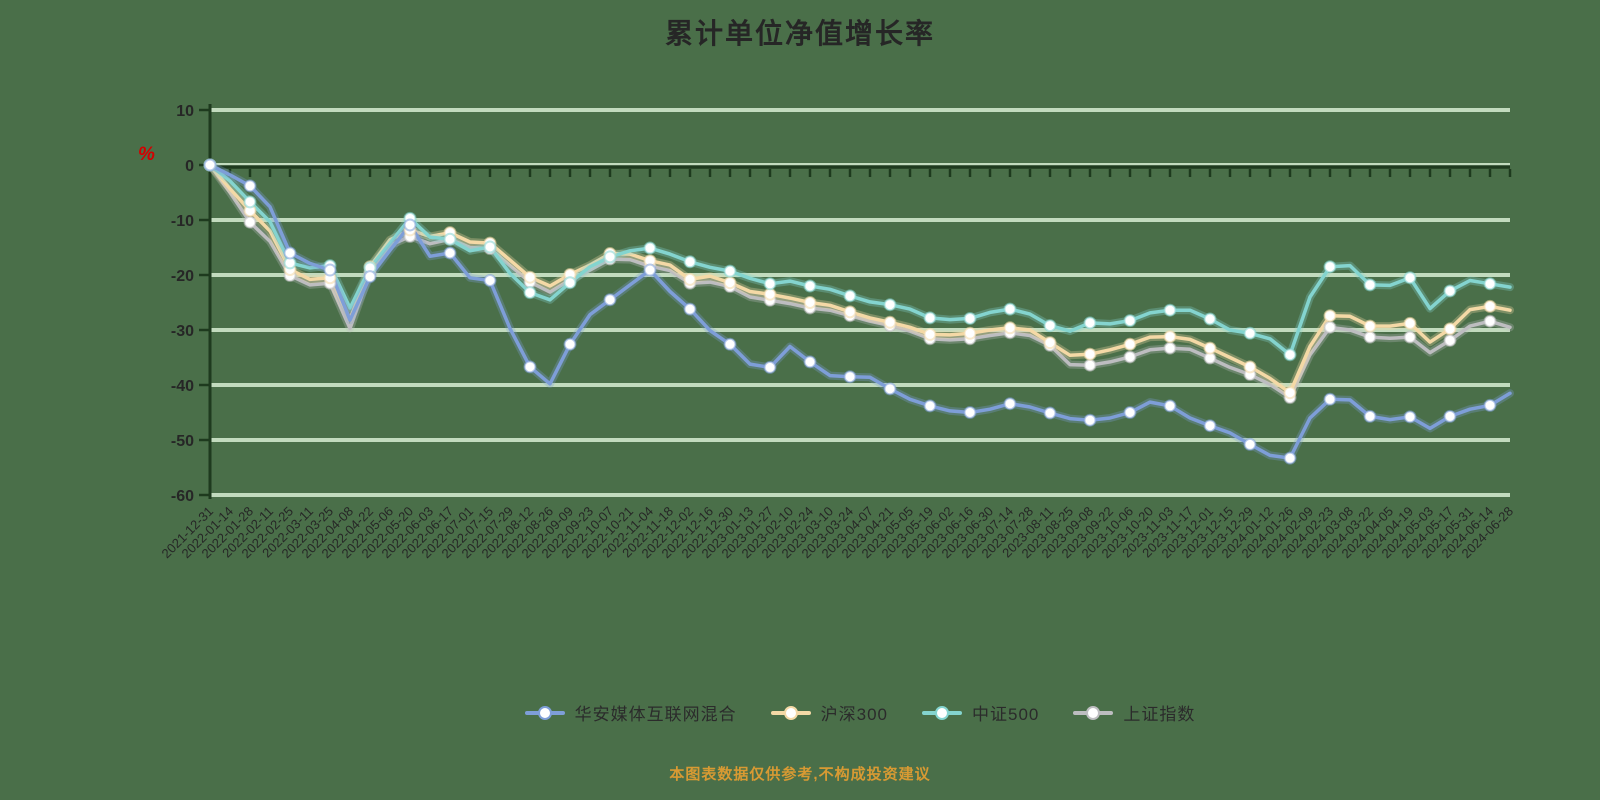 The width and height of the screenshot is (1600, 800). Describe the element at coordinates (1006, 714) in the screenshot. I see `legend-label: 中证500` at that location.